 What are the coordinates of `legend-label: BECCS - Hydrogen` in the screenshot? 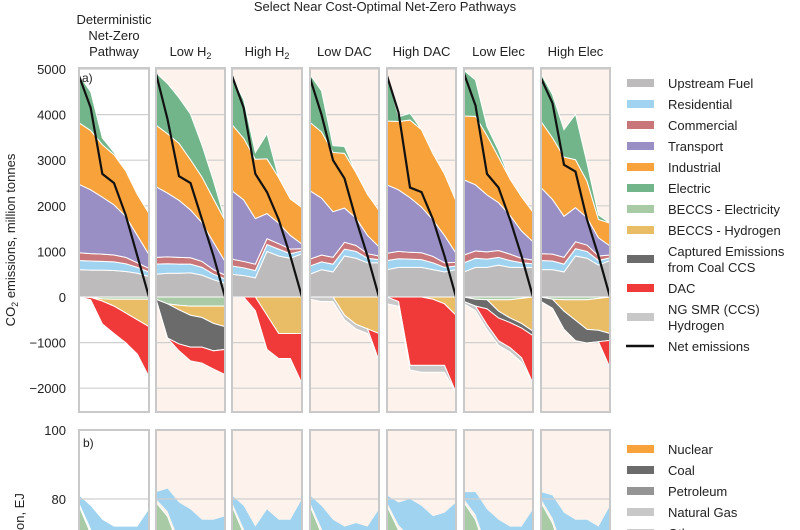 It's located at (724, 230).